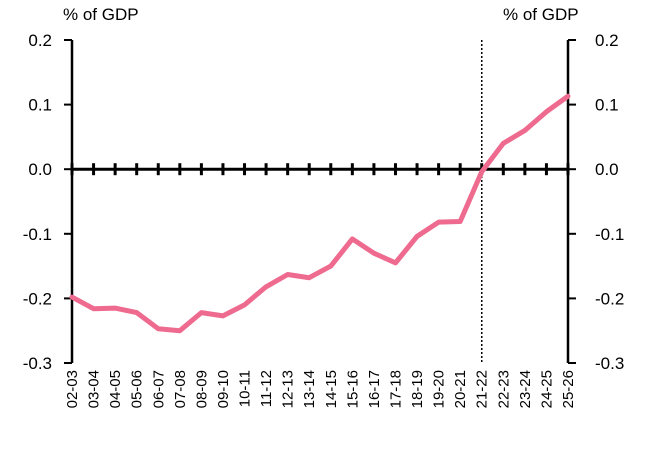 This screenshot has width=648, height=452. I want to click on x-category-label: 22-23, so click(503, 389).